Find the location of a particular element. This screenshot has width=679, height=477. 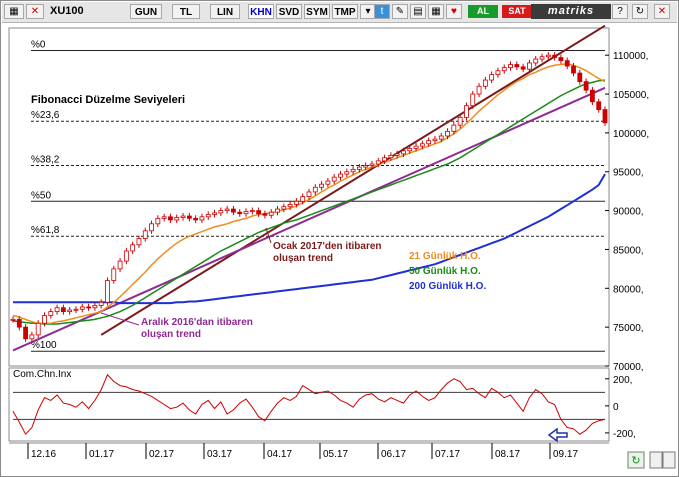

style-button-khn: KHN is located at coordinates (261, 11).